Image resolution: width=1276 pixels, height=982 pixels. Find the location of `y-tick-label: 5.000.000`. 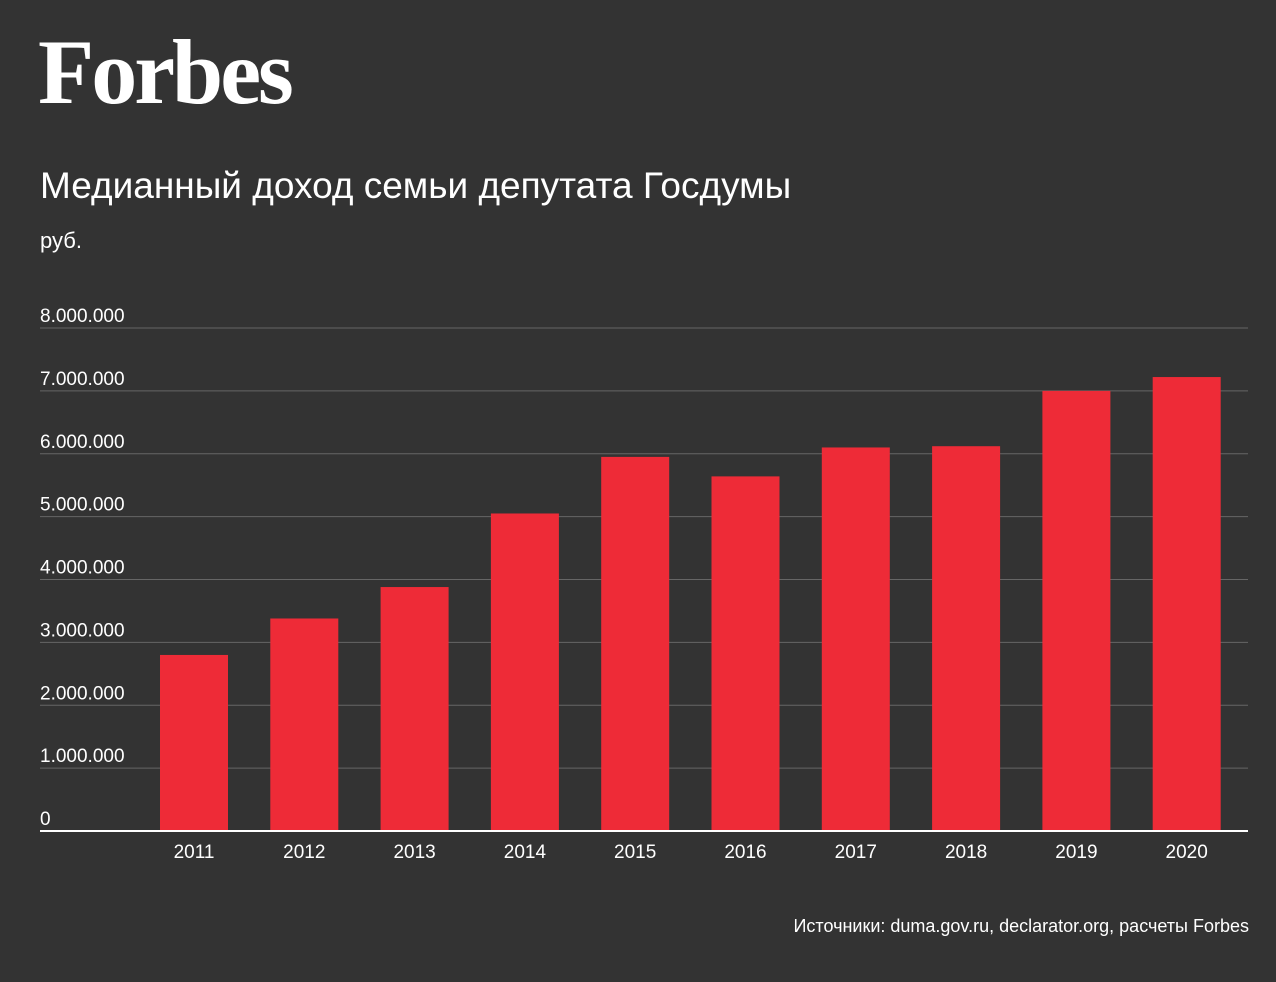

y-tick-label: 5.000.000 is located at coordinates (82, 505).